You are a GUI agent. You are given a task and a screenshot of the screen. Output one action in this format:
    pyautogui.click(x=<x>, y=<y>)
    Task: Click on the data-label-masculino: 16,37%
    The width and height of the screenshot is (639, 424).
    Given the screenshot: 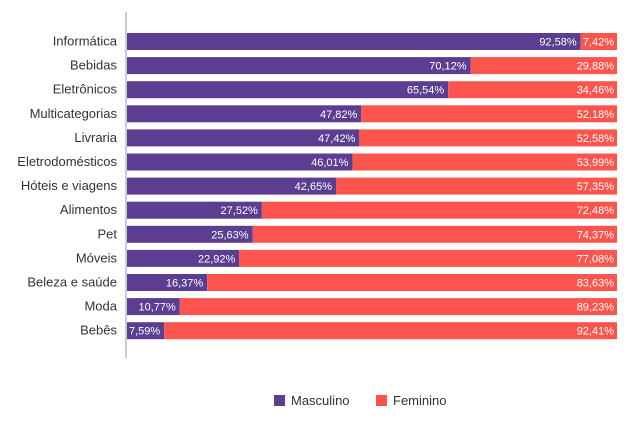 What is the action you would take?
    pyautogui.click(x=185, y=284)
    